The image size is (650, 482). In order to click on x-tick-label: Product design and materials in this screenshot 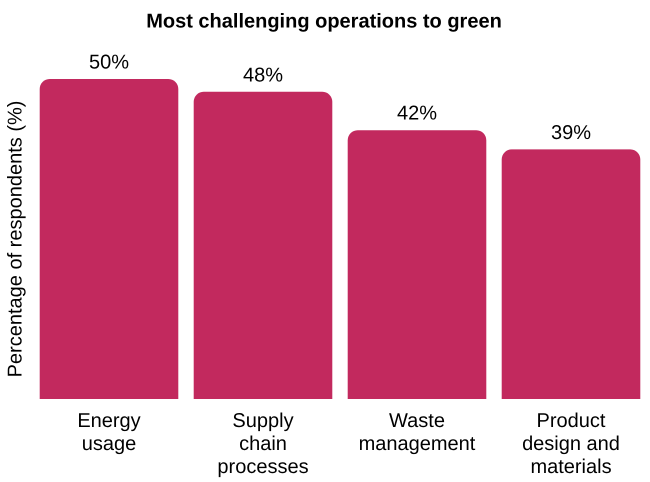, I will do `click(571, 444)`.